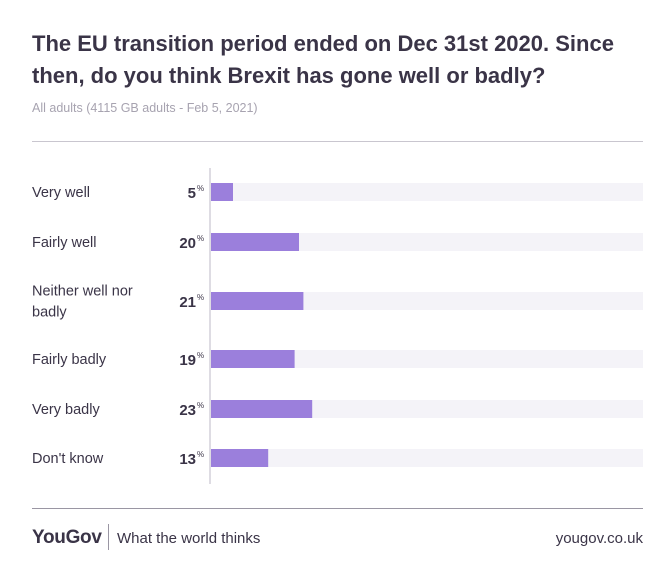  What do you see at coordinates (64, 243) in the screenshot?
I see `category-label: Fairly well` at bounding box center [64, 243].